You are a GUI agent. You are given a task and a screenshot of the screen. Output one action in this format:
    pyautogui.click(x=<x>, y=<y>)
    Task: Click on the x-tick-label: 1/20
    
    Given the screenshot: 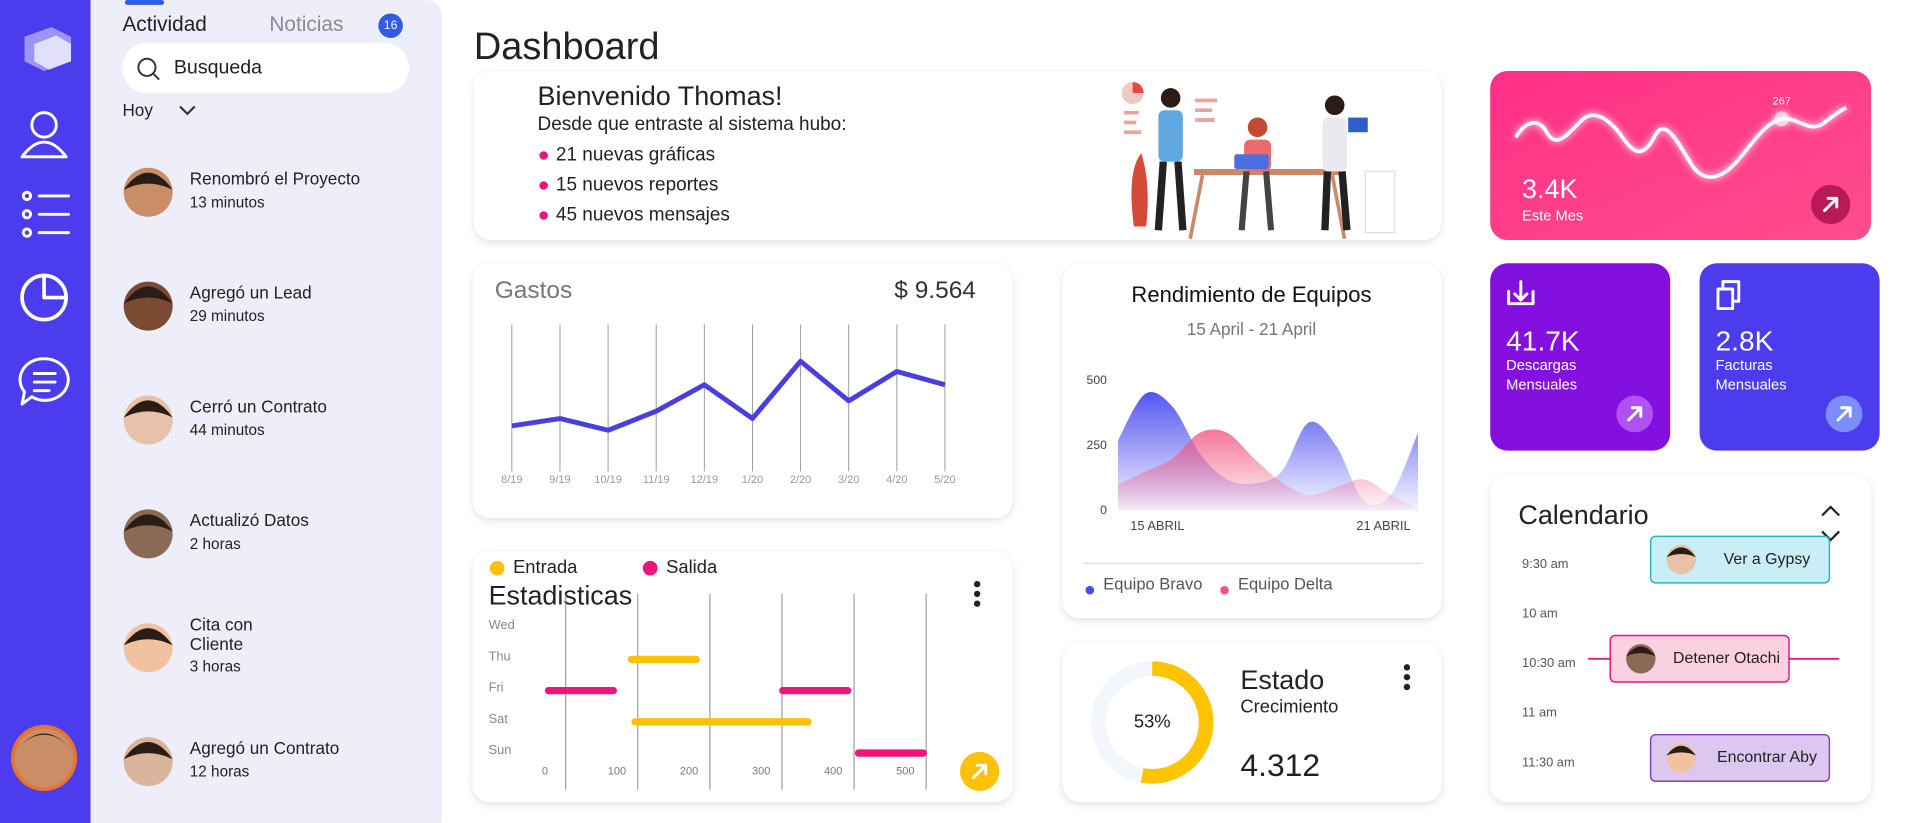 What is the action you would take?
    pyautogui.click(x=752, y=480)
    